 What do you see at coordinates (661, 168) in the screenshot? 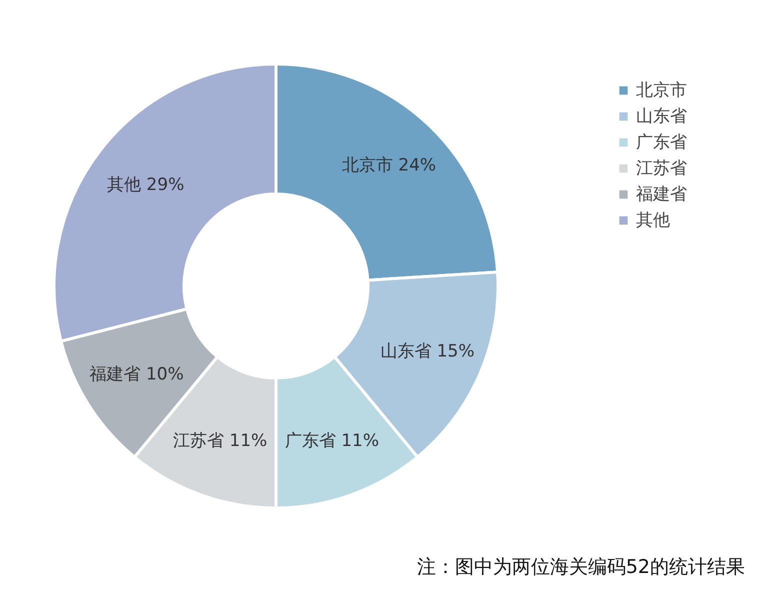
I see `legend-label: 江苏省` at bounding box center [661, 168].